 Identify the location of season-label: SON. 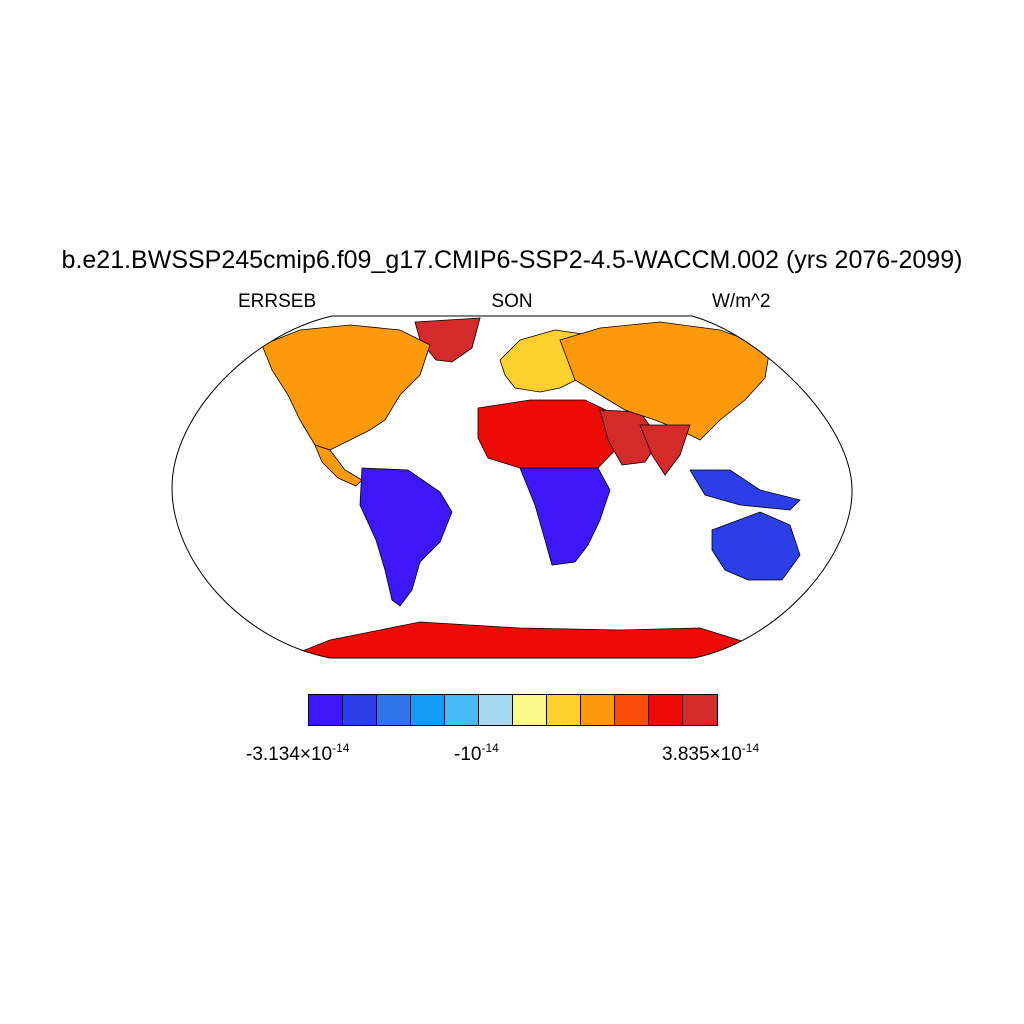
(512, 301).